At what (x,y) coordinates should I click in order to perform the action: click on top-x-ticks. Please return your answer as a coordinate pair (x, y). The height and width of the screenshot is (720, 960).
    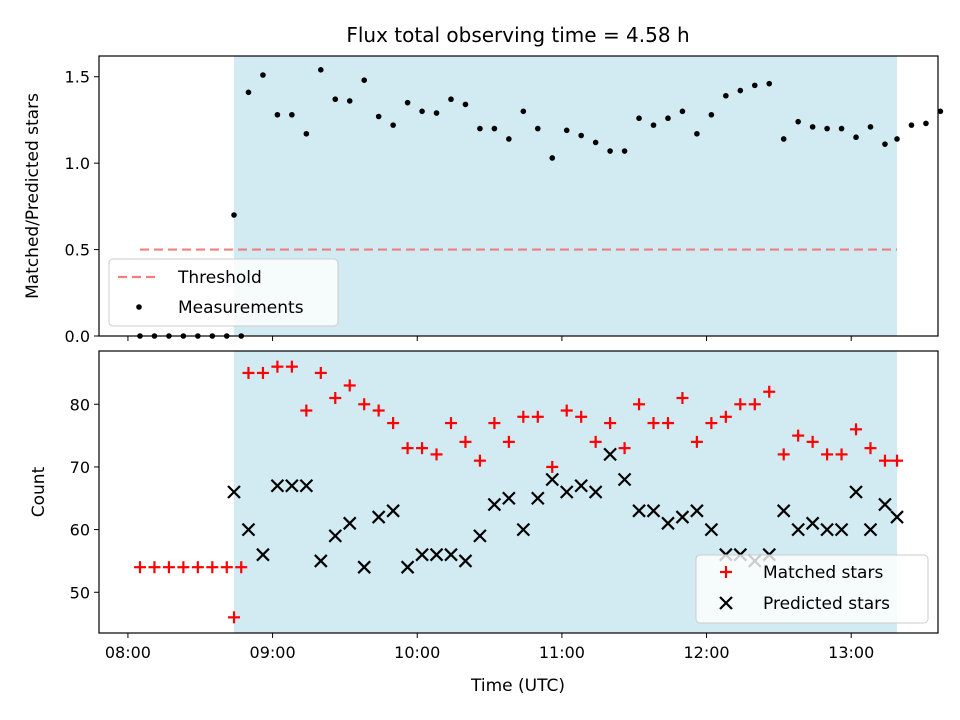
    Looking at the image, I should click on (489, 338).